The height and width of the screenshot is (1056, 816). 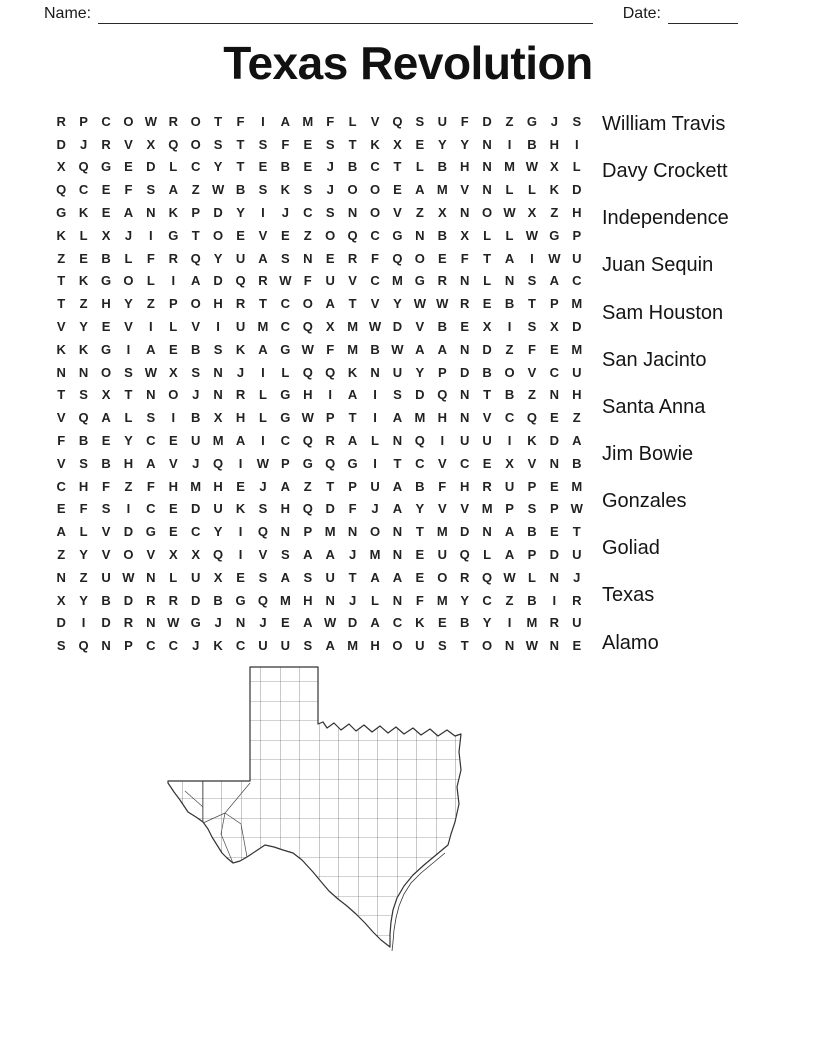 What do you see at coordinates (173, 213) in the screenshot?
I see `grid-letter: K` at bounding box center [173, 213].